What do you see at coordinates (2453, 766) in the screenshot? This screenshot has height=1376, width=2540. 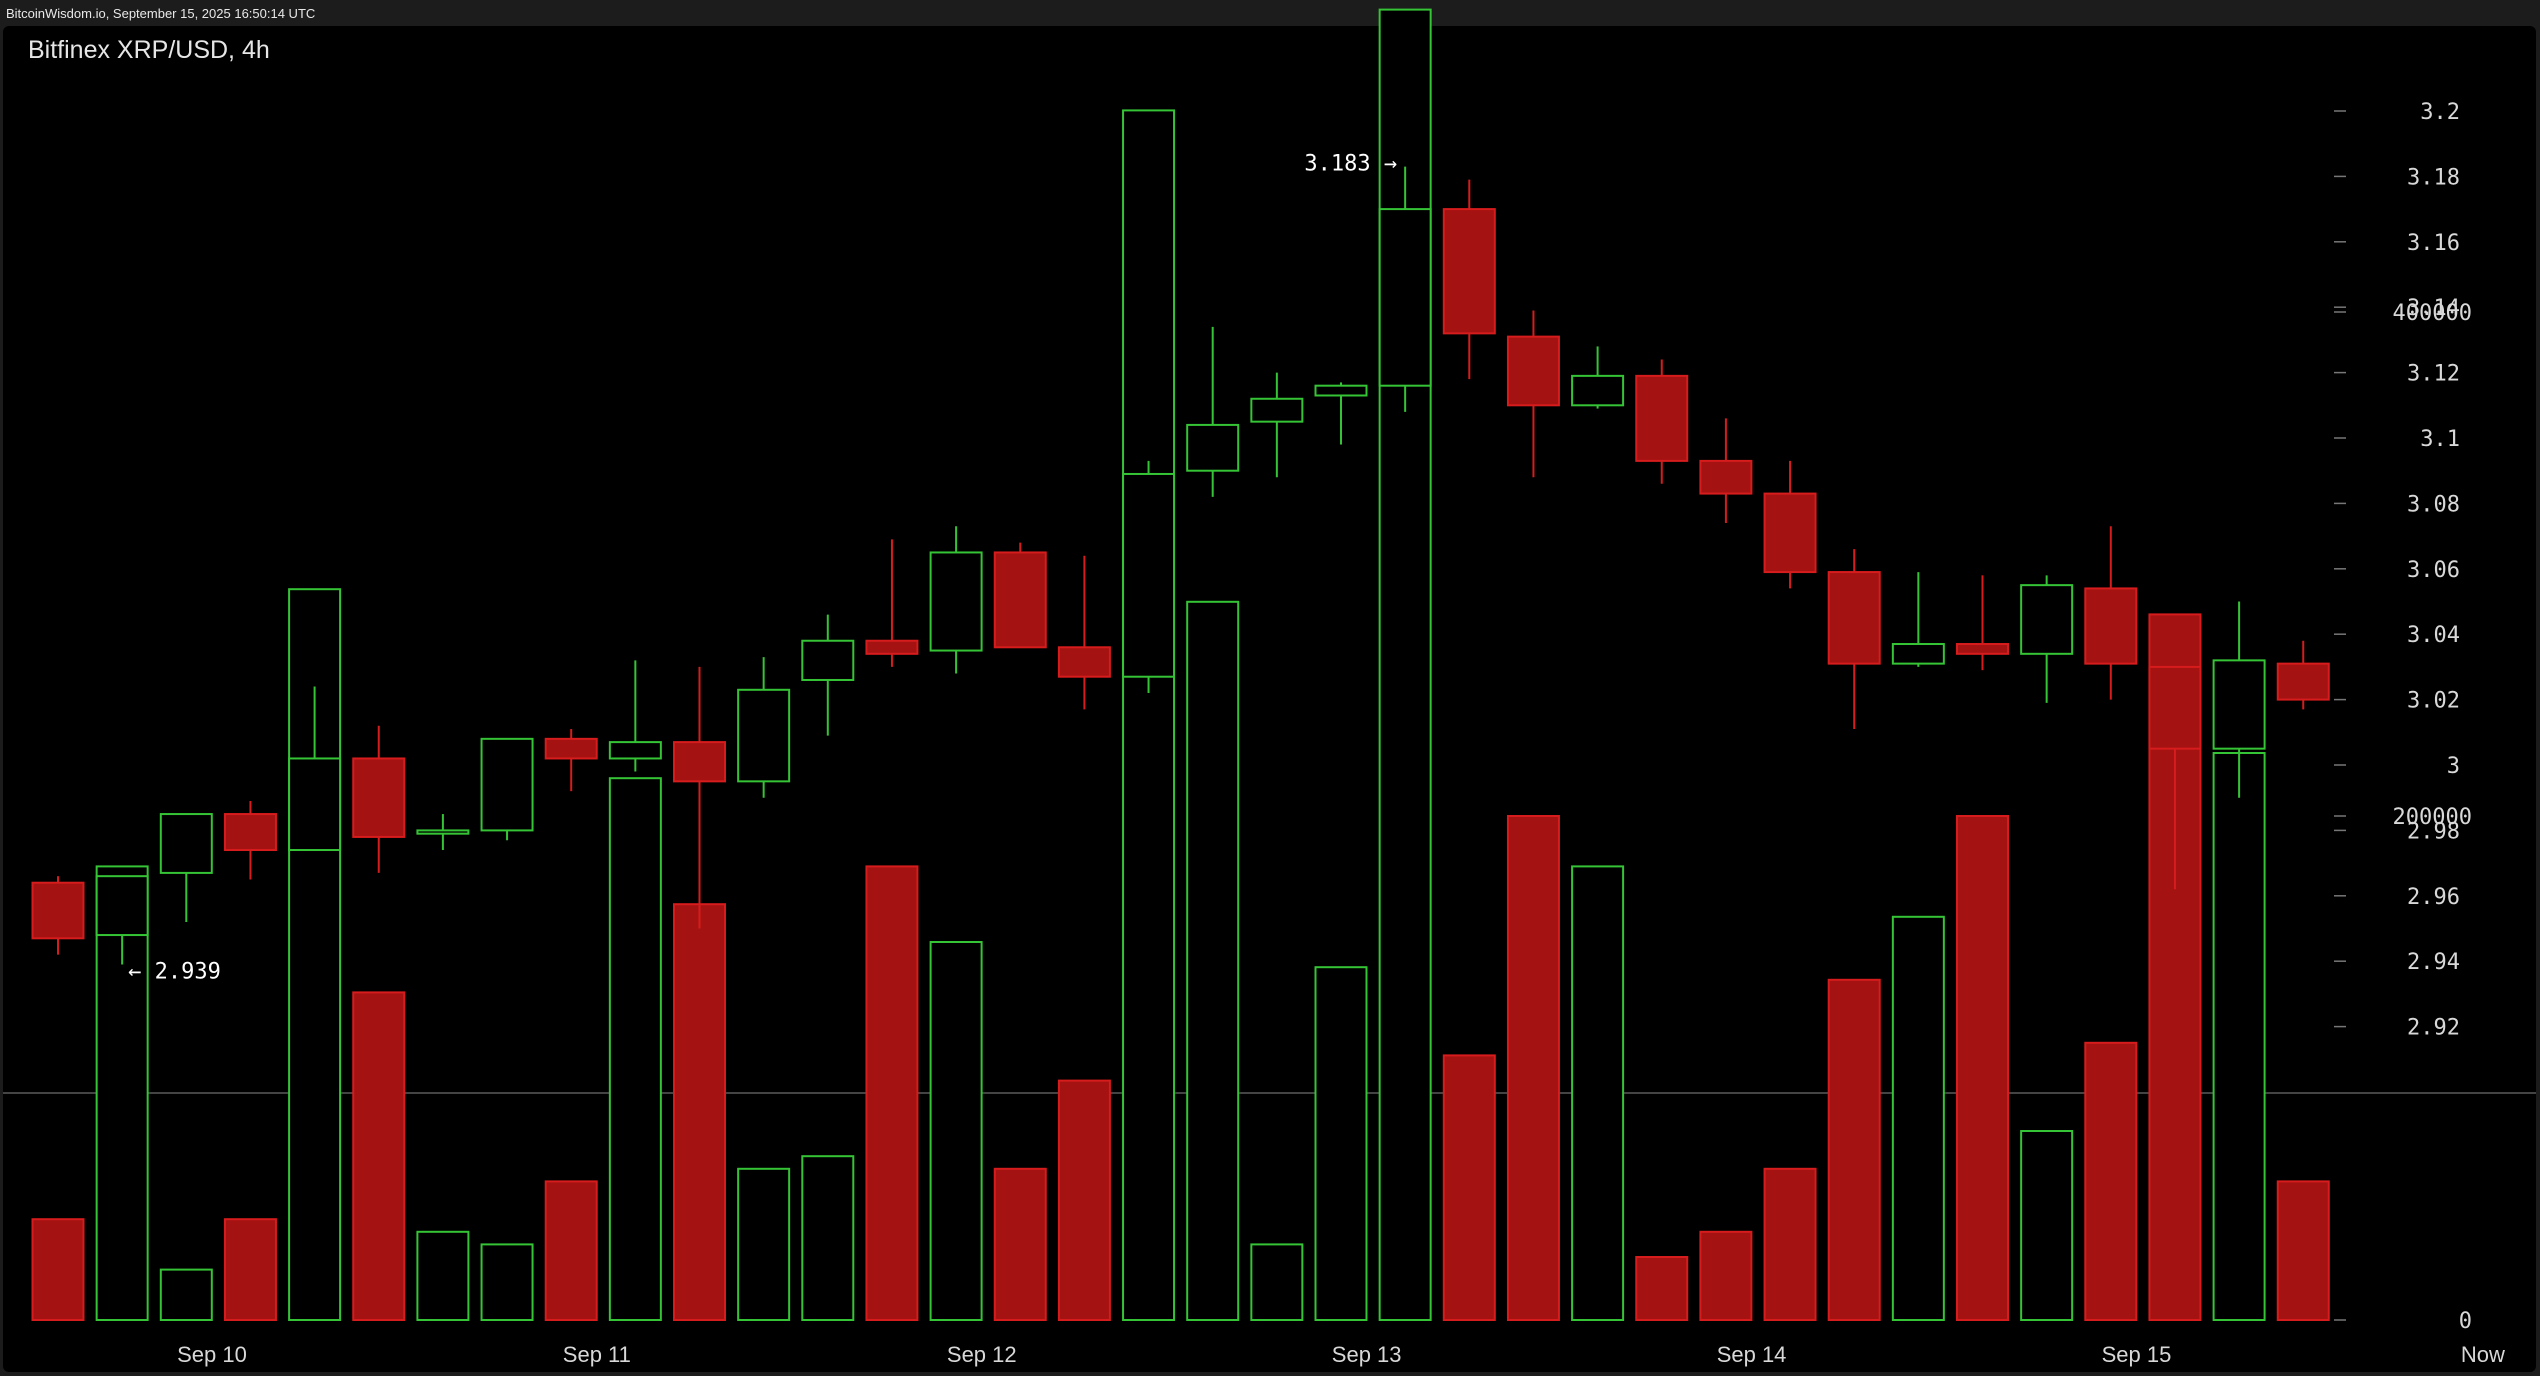 I see `price-tick-label: 3` at bounding box center [2453, 766].